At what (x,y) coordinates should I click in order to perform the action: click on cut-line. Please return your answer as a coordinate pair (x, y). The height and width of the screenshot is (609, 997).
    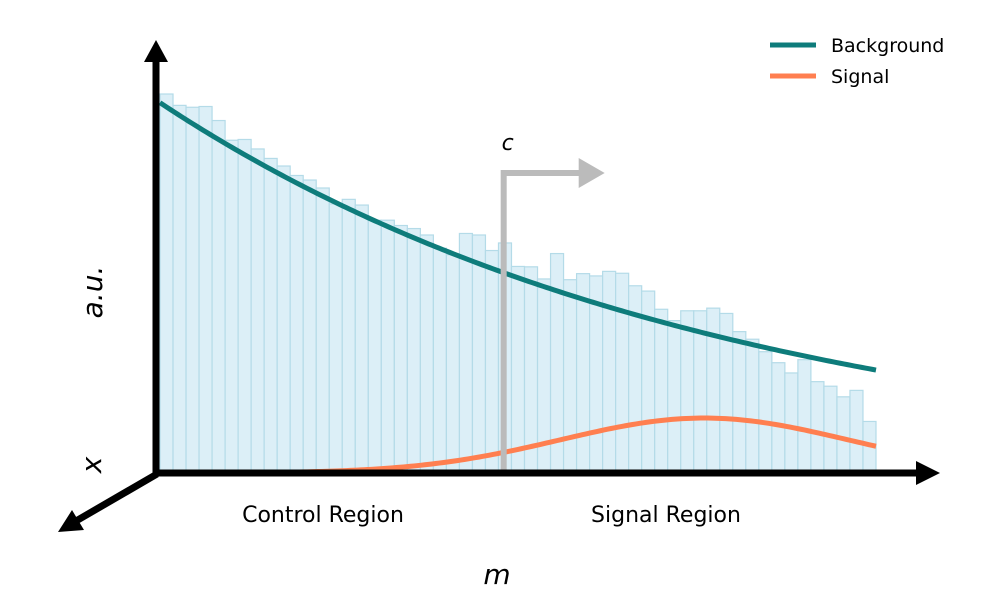
    Looking at the image, I should click on (541, 323).